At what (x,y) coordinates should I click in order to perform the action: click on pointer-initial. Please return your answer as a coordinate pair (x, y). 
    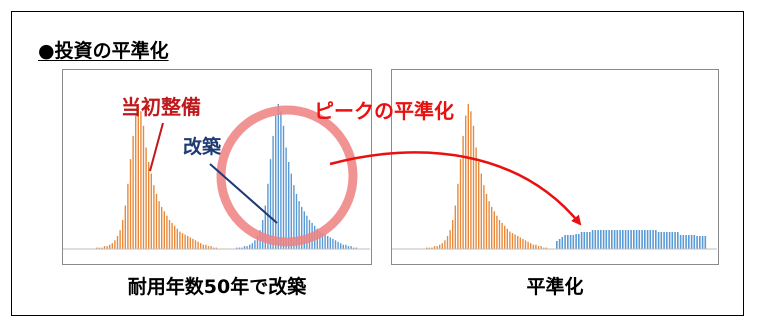
    Looking at the image, I should click on (156, 147).